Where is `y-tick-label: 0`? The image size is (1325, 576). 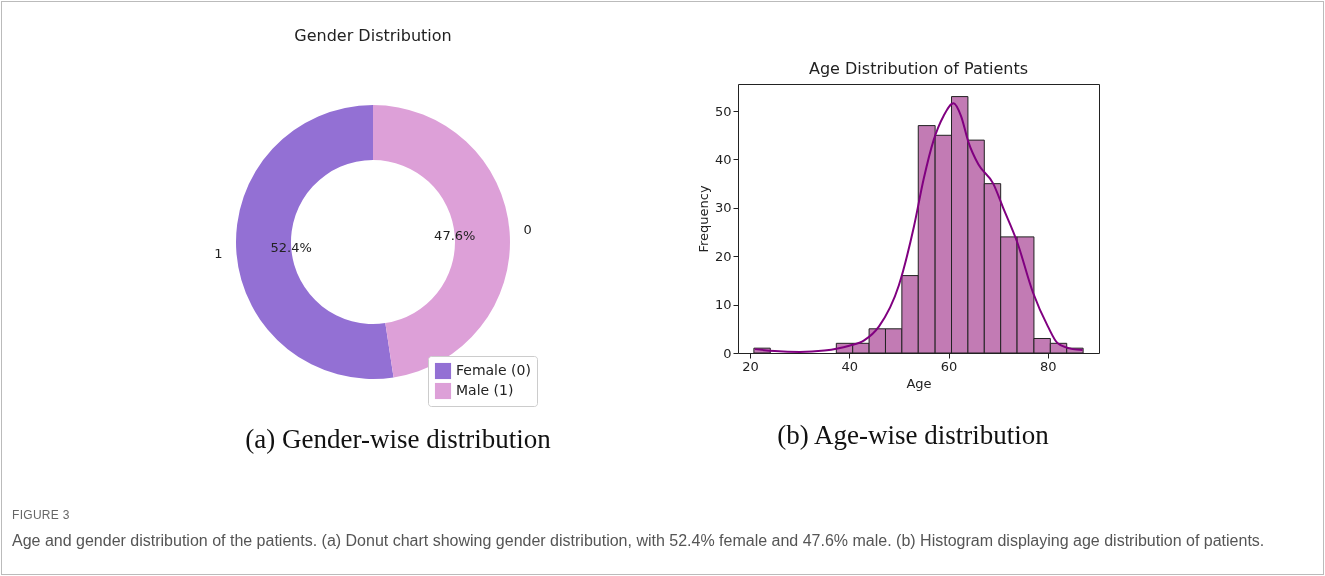 y-tick-label: 0 is located at coordinates (727, 353).